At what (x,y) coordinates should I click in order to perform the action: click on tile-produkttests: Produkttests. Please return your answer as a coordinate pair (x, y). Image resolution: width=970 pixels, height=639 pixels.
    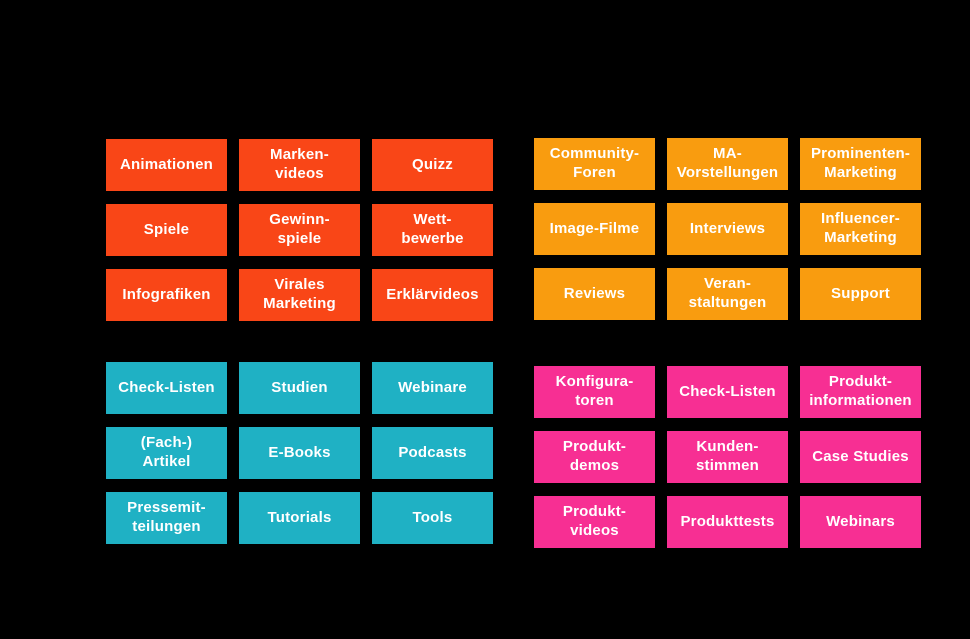
    Looking at the image, I should click on (727, 522).